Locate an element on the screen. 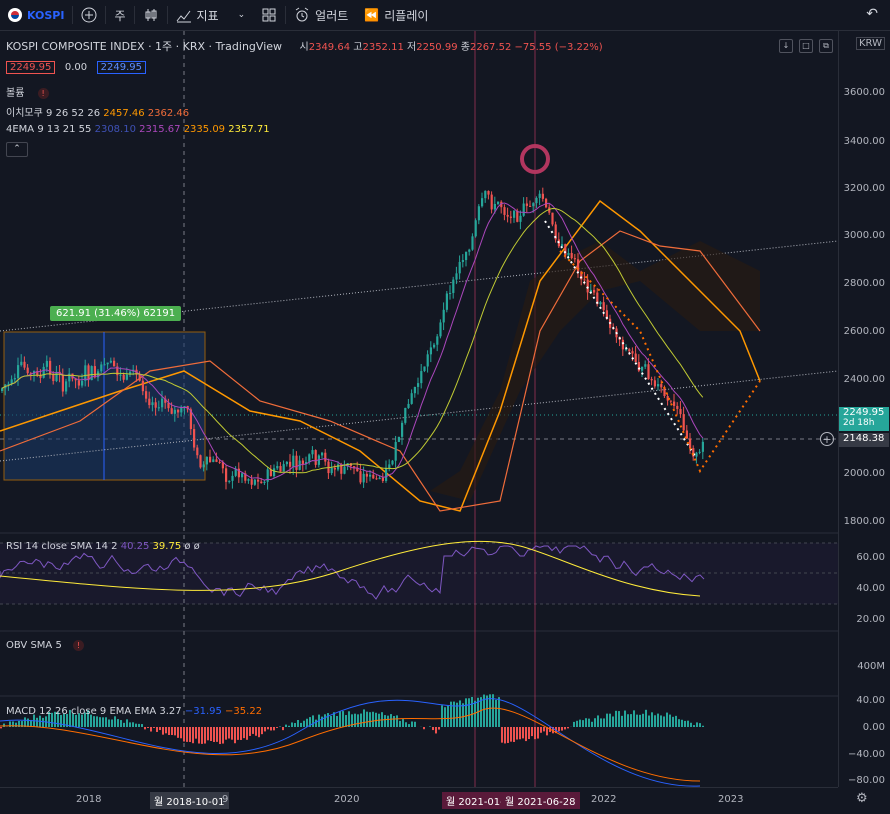 Image resolution: width=890 pixels, height=814 pixels. add-plus-icon: + is located at coordinates (827, 439).